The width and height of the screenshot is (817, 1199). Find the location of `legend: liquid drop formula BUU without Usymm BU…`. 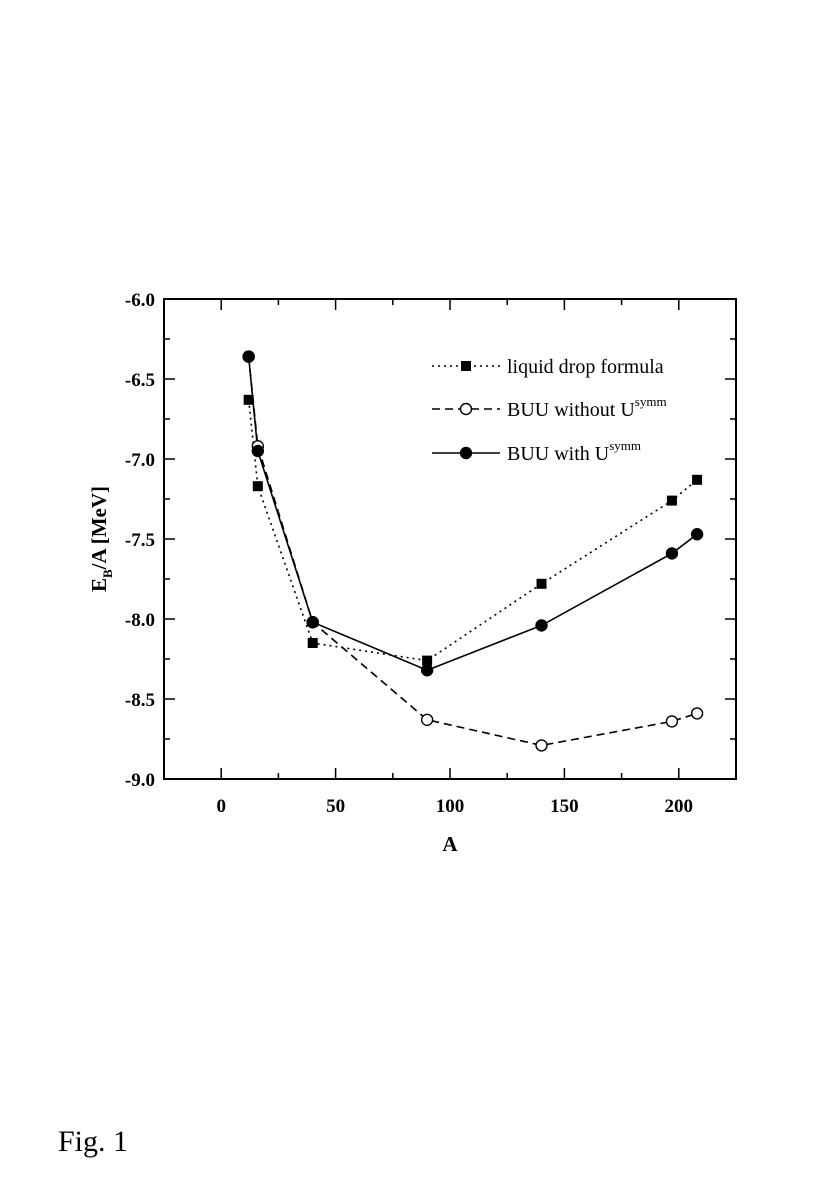

legend: liquid drop formula BUU without Usymm BU… is located at coordinates (549, 410).